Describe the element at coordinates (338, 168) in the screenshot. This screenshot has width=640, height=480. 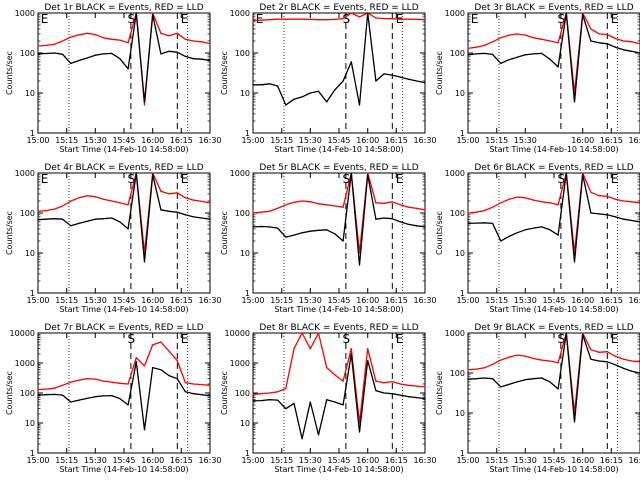
I see `chart-title: Det 5r BLACK = Events, RED = LLD` at that location.